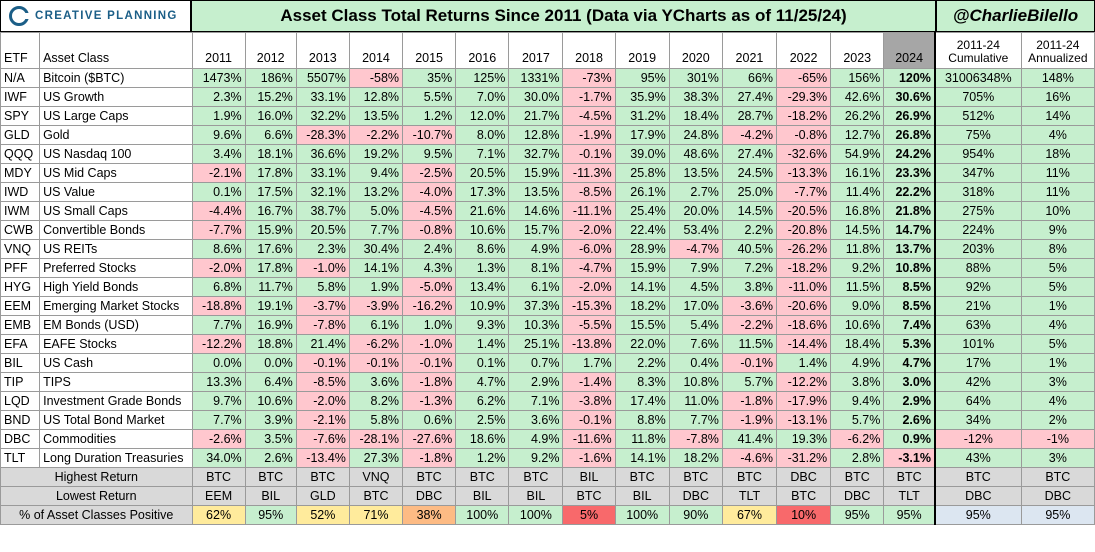 This screenshot has height=552, width=1095. Describe the element at coordinates (857, 458) in the screenshot. I see `return-cell: 2.8%` at that location.